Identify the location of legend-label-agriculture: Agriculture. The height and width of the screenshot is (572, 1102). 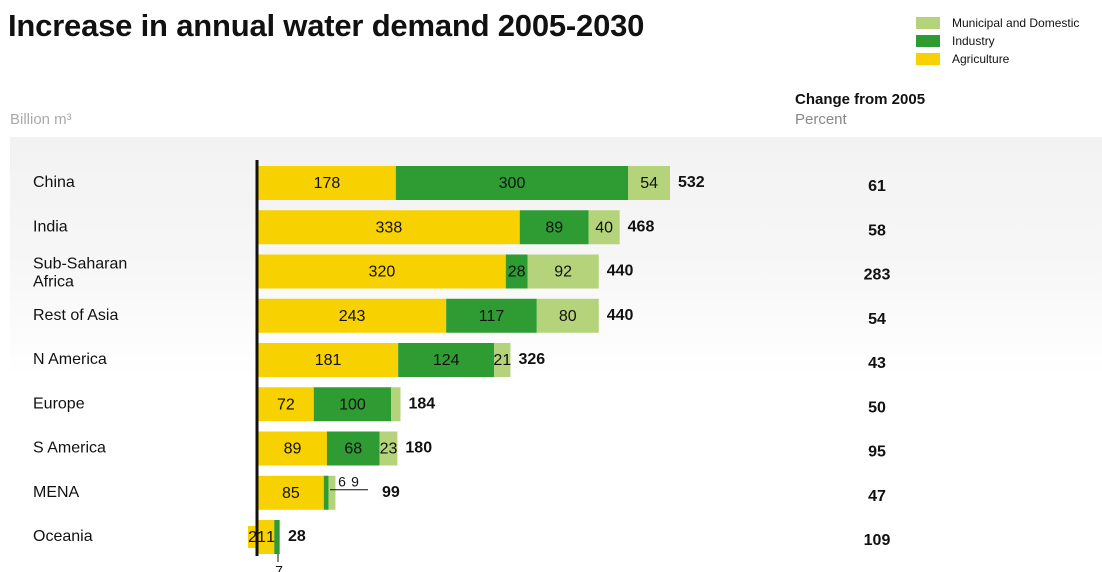
(981, 59).